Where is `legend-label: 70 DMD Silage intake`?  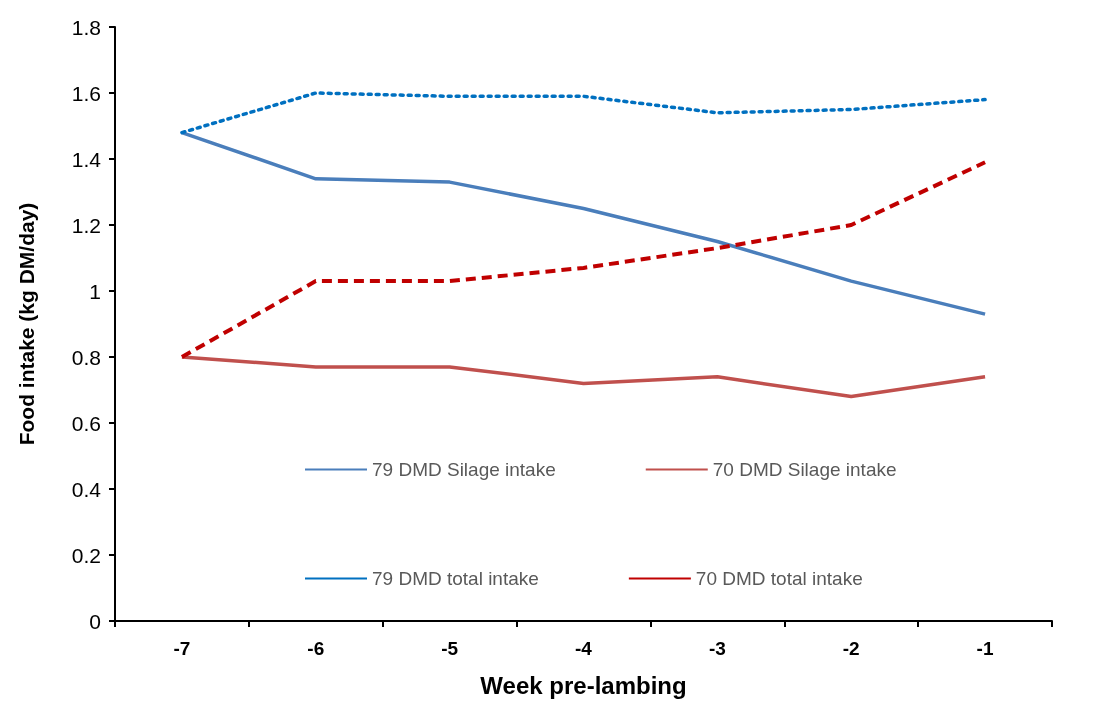
legend-label: 70 DMD Silage intake is located at coordinates (804, 469).